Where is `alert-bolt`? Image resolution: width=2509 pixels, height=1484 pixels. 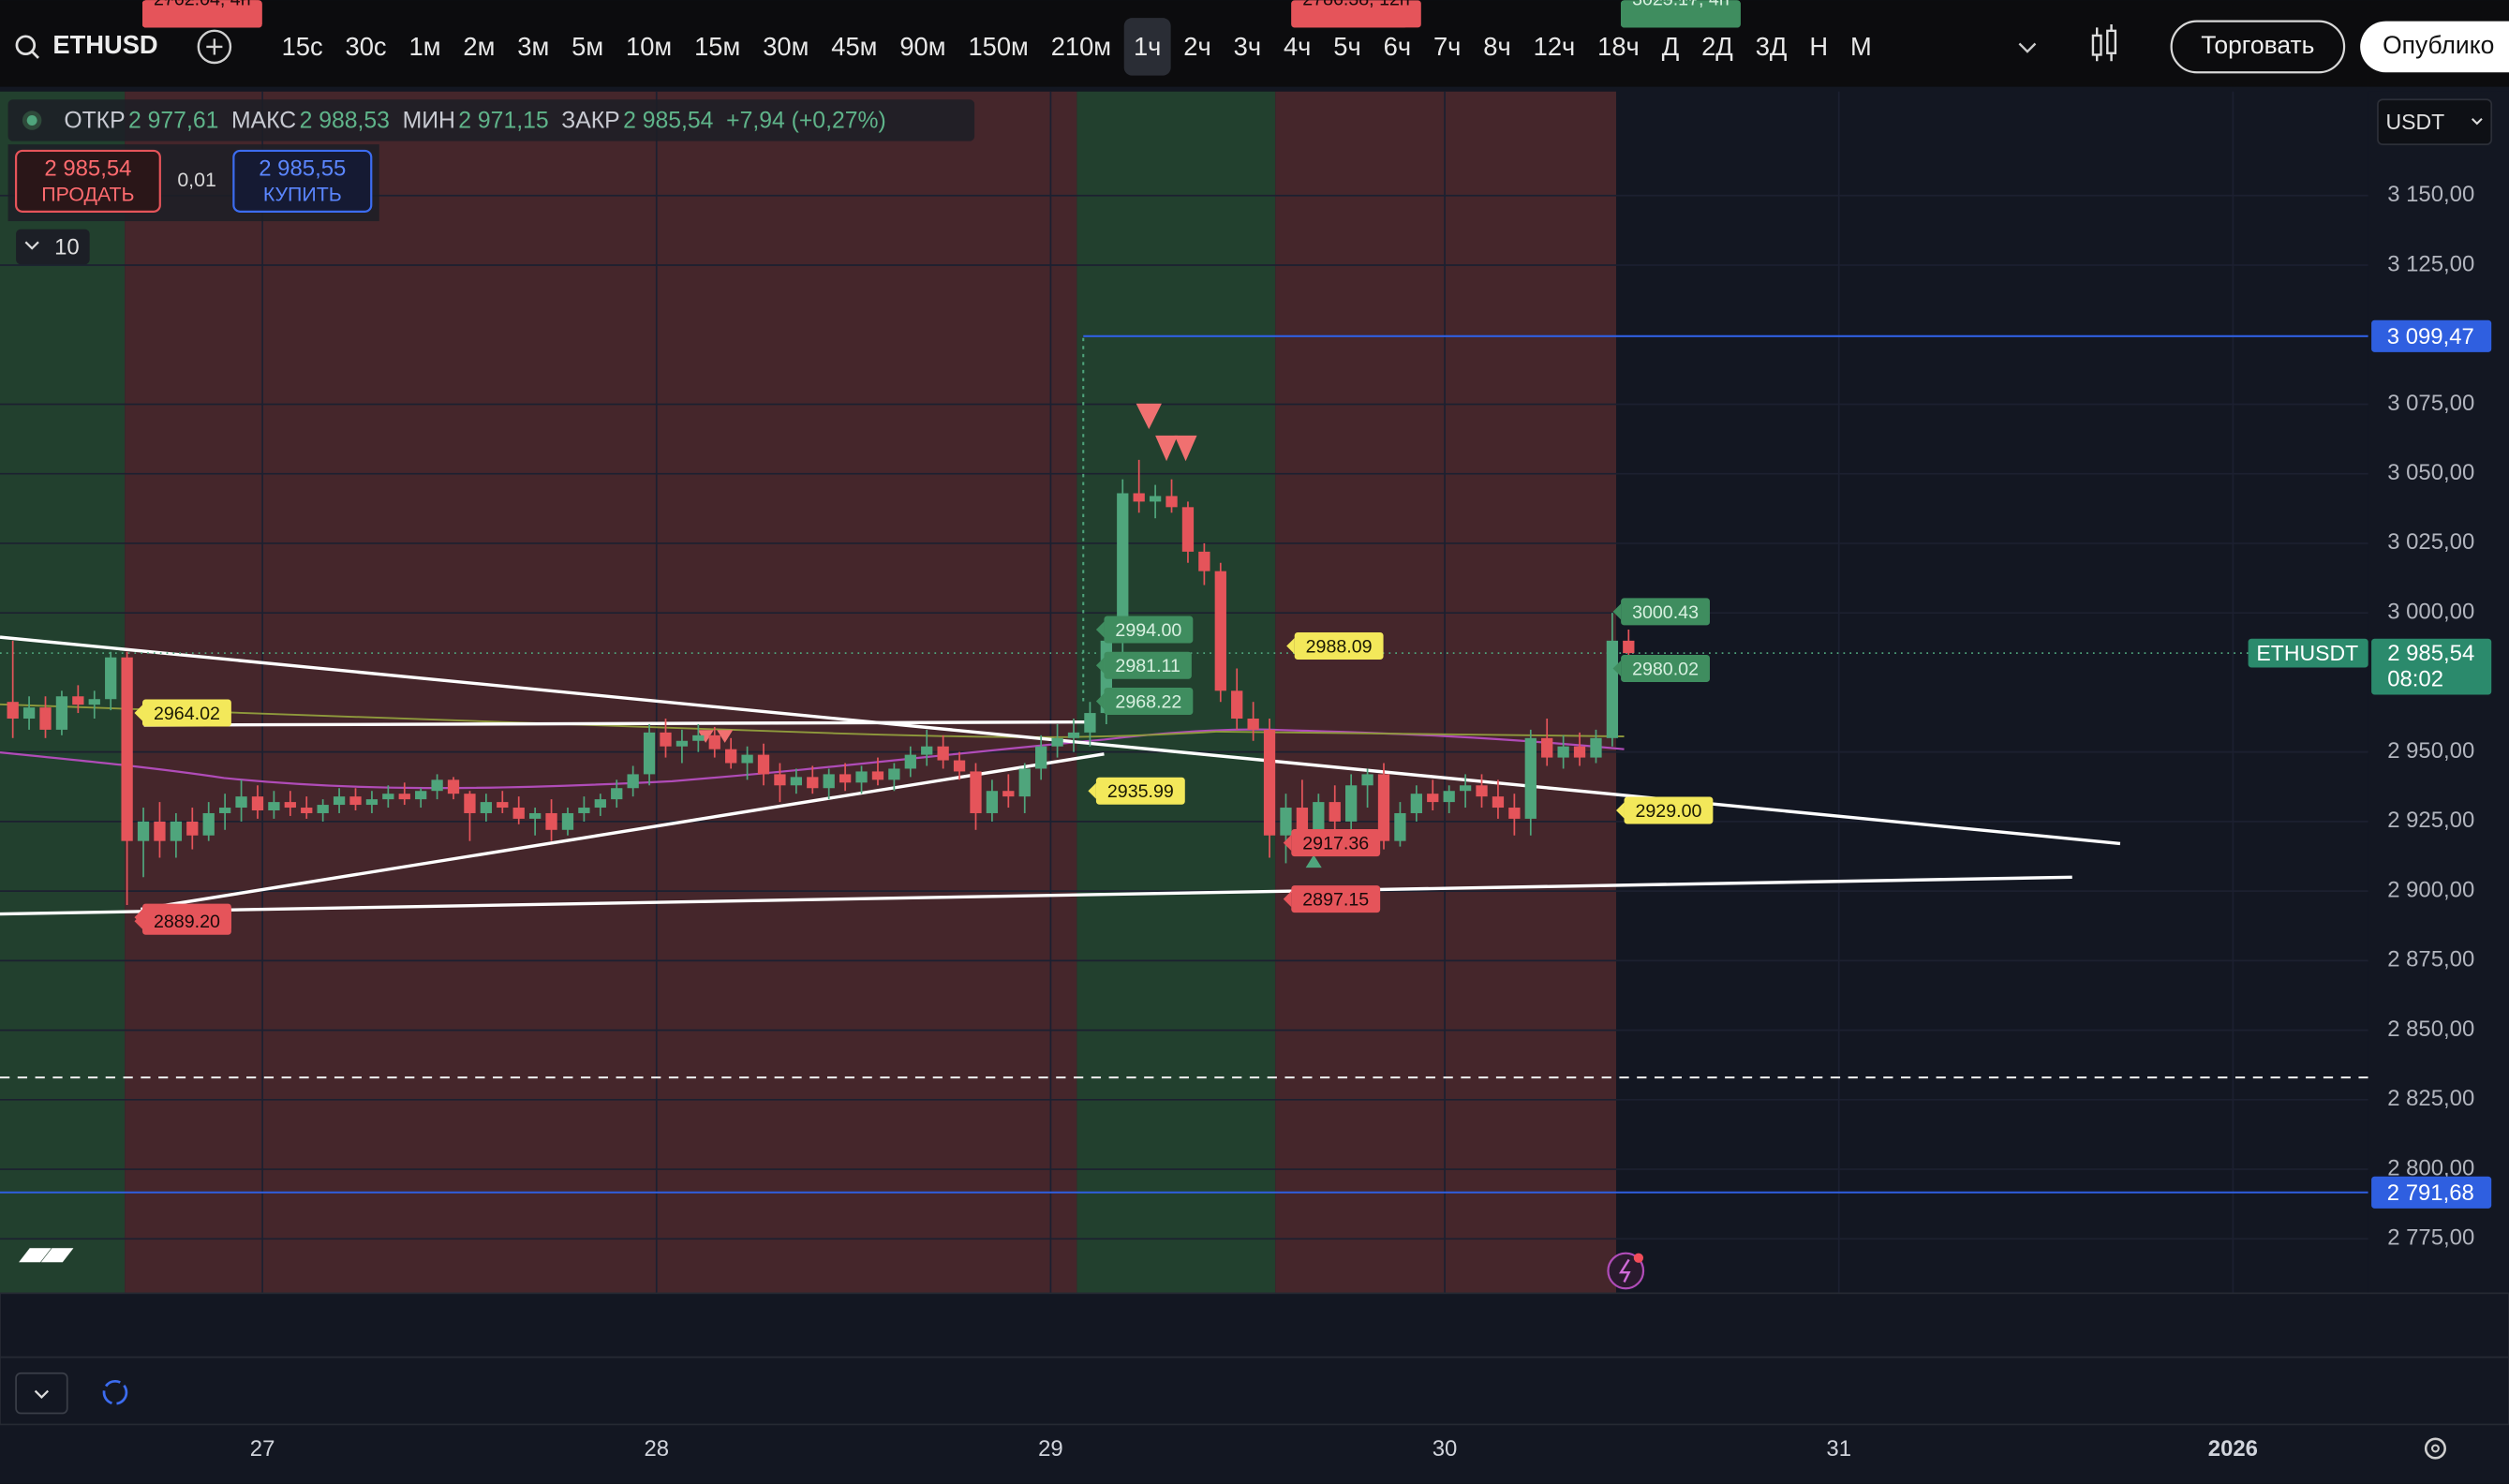 alert-bolt is located at coordinates (1624, 1270).